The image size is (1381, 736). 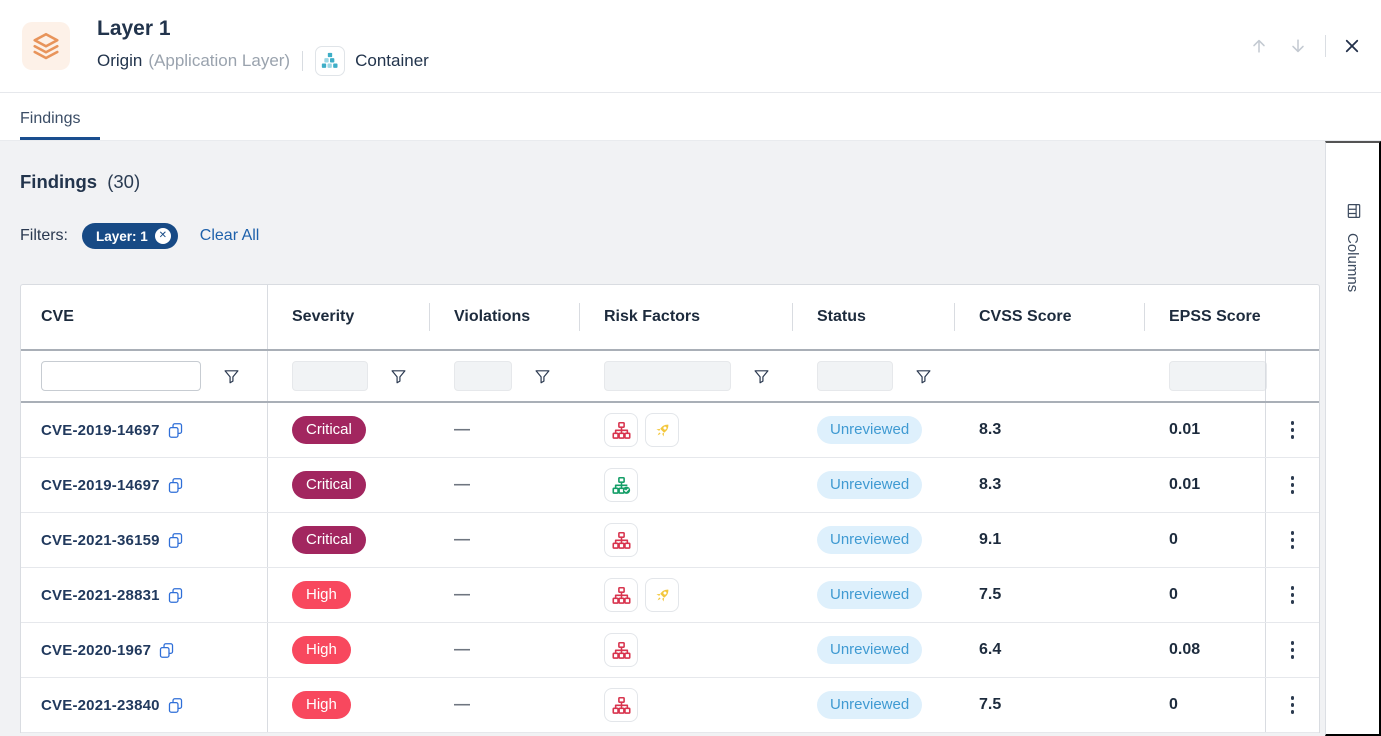 What do you see at coordinates (1259, 46) in the screenshot?
I see `previous-arrow-up-icon` at bounding box center [1259, 46].